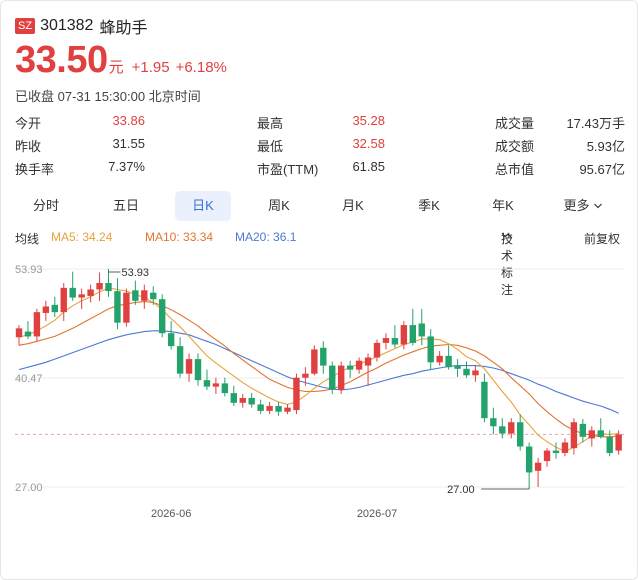  What do you see at coordinates (595, 123) in the screenshot?
I see `stat-value: 17.43万手` at bounding box center [595, 123].